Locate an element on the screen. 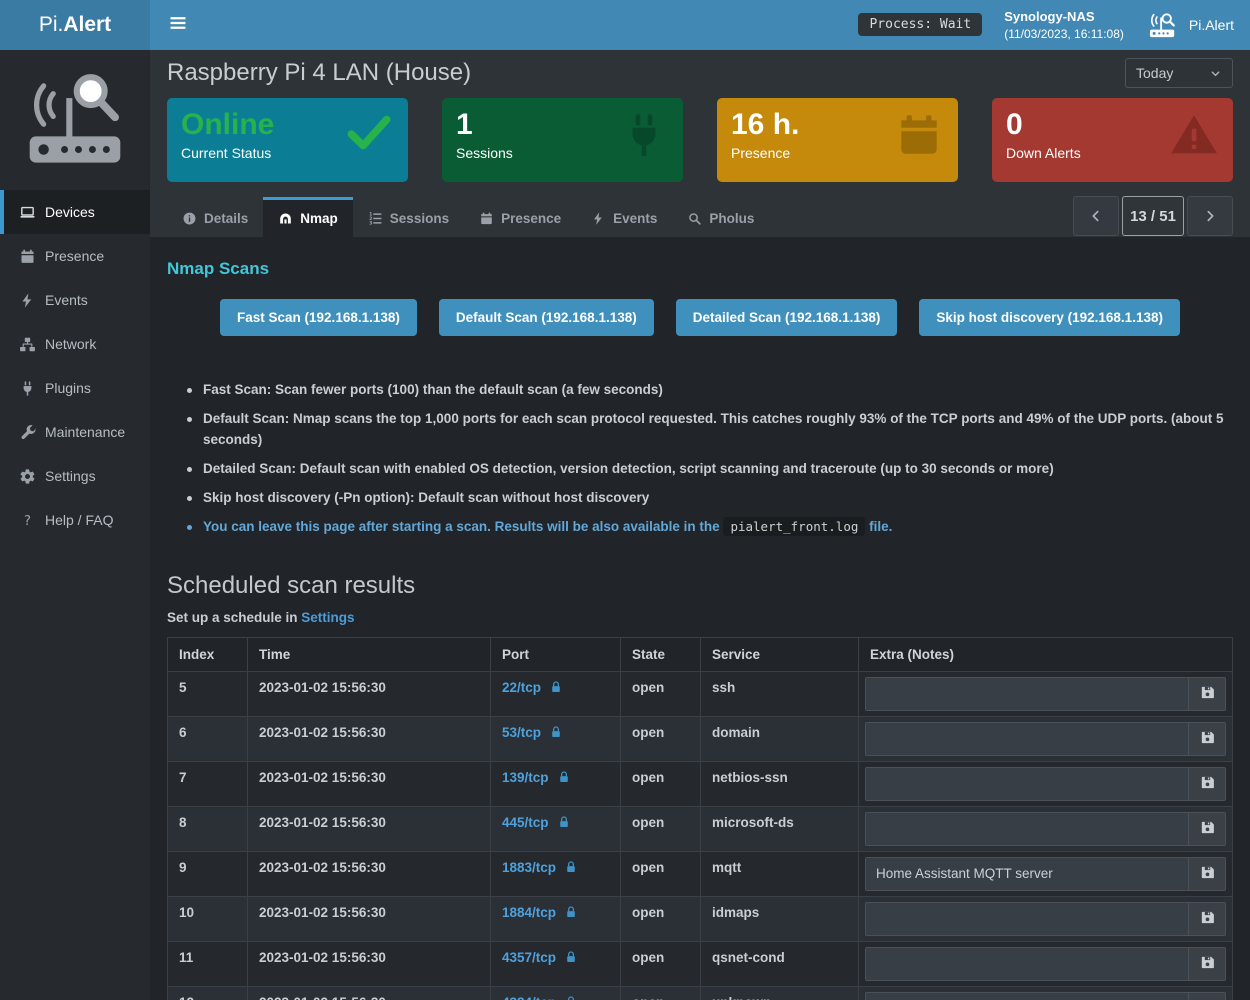 The width and height of the screenshot is (1250, 1000). tab-nmap: Nmap is located at coordinates (308, 217).